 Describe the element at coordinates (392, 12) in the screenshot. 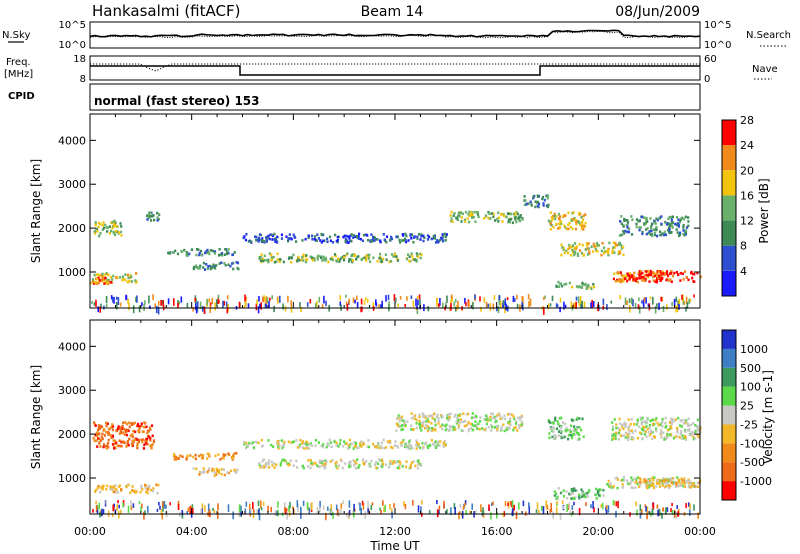

I see `beam-title: Beam 14` at that location.